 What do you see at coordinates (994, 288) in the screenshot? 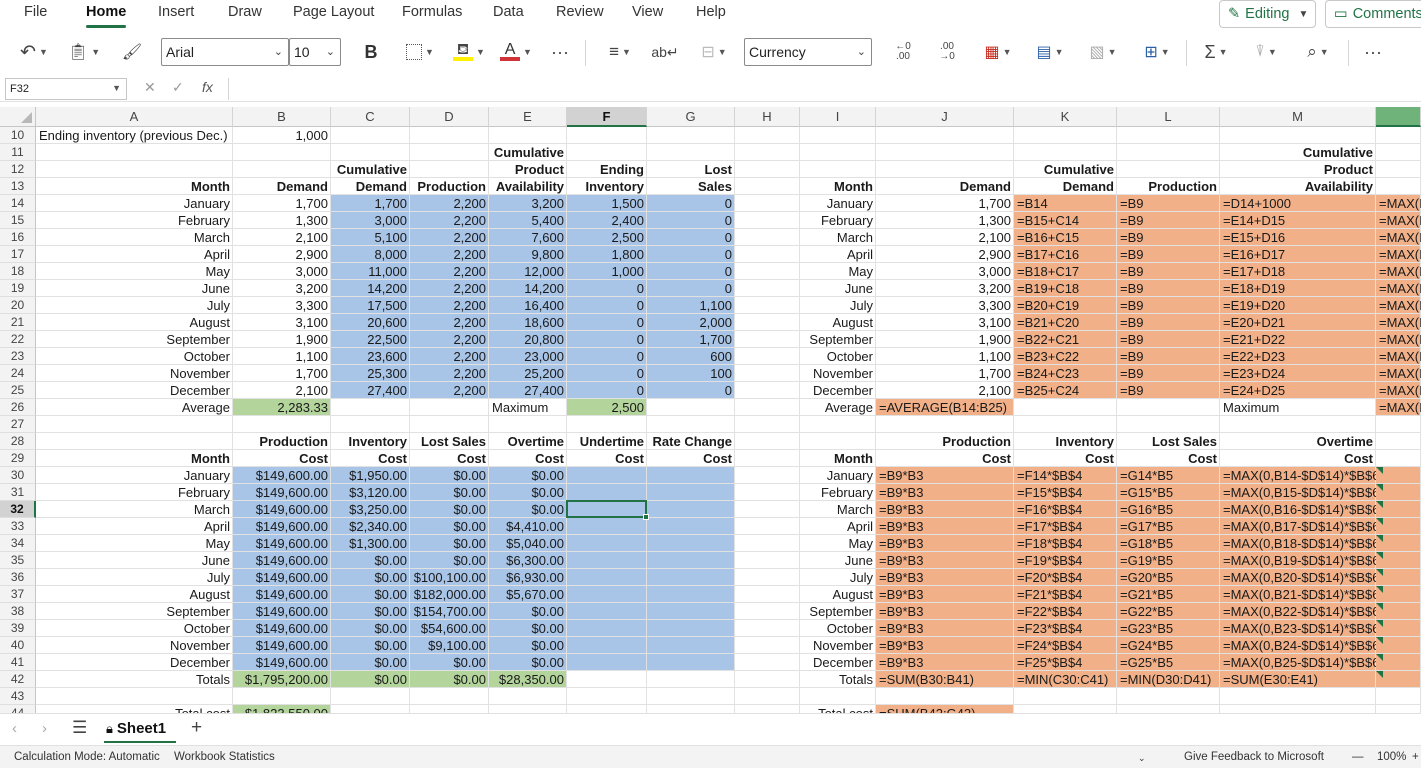
I see `demand-value: 3,200` at bounding box center [994, 288].